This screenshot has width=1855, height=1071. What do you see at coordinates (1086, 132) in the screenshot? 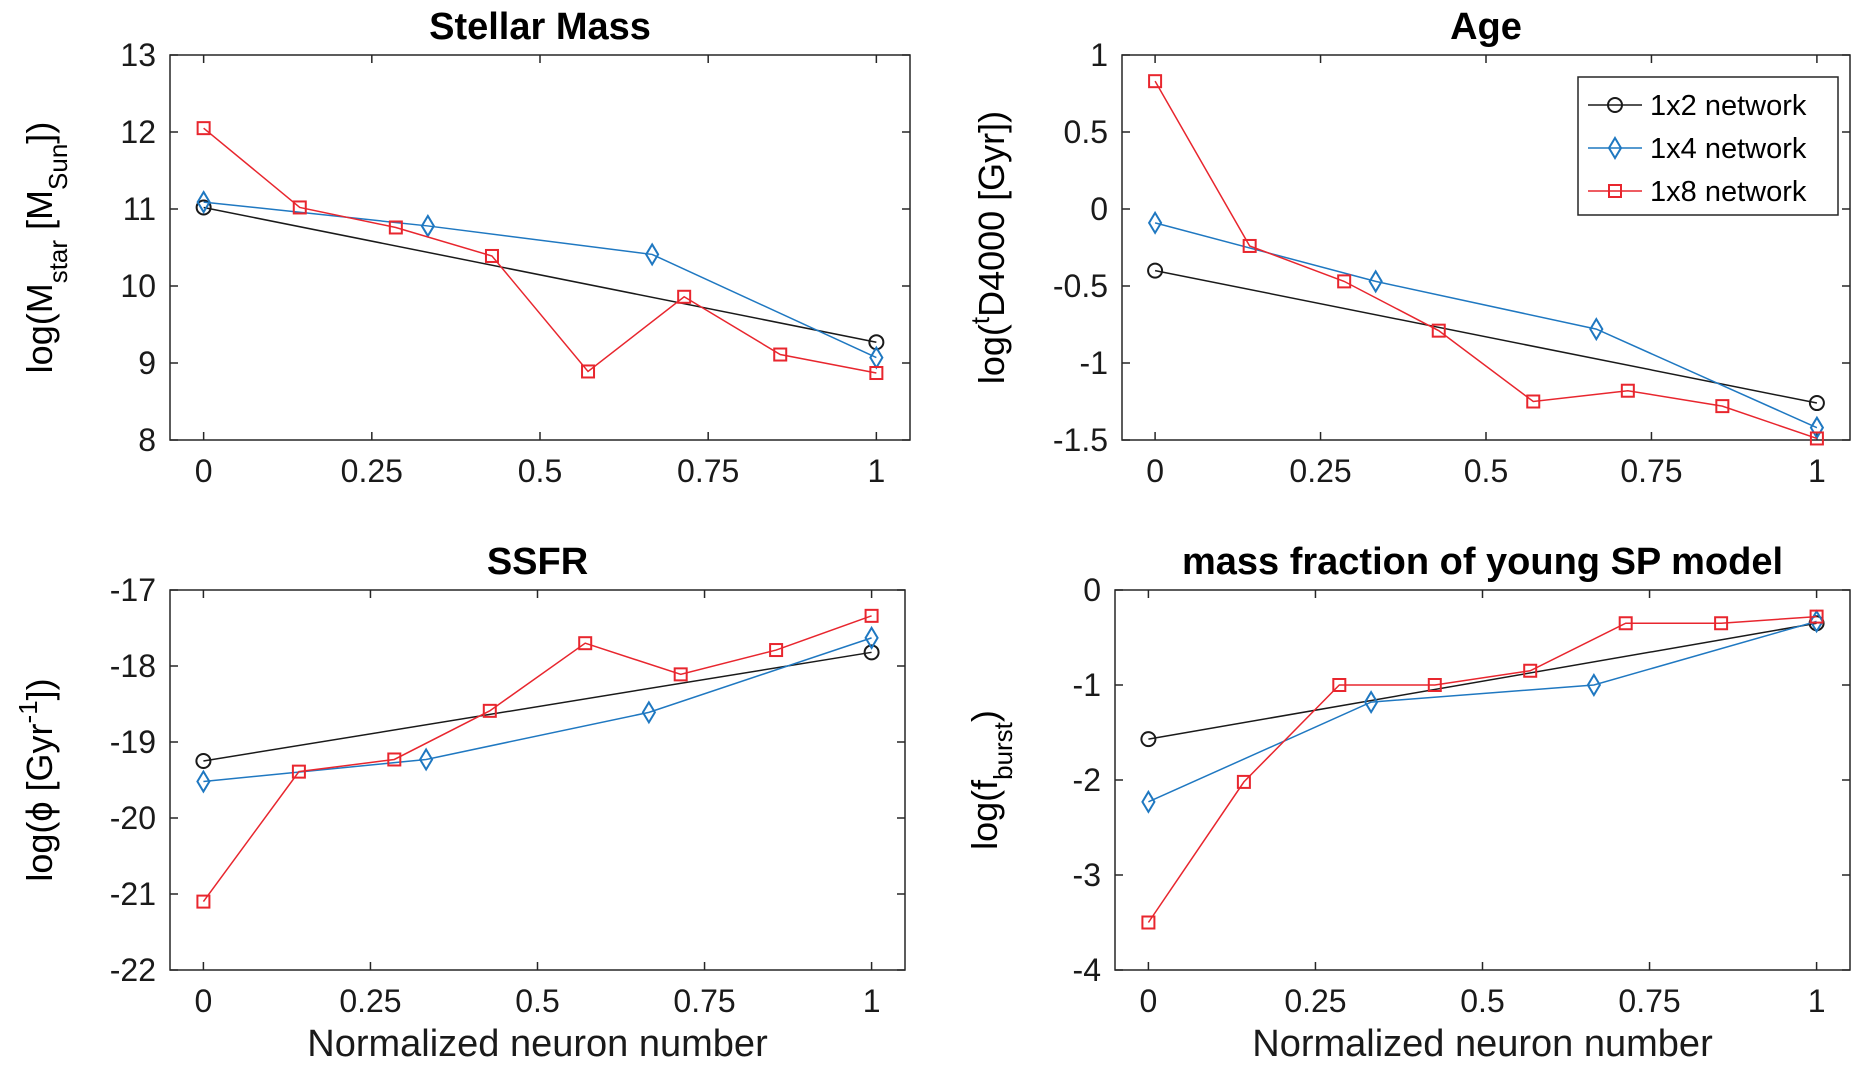
I see `y-tick-label: 0.5` at bounding box center [1086, 132].